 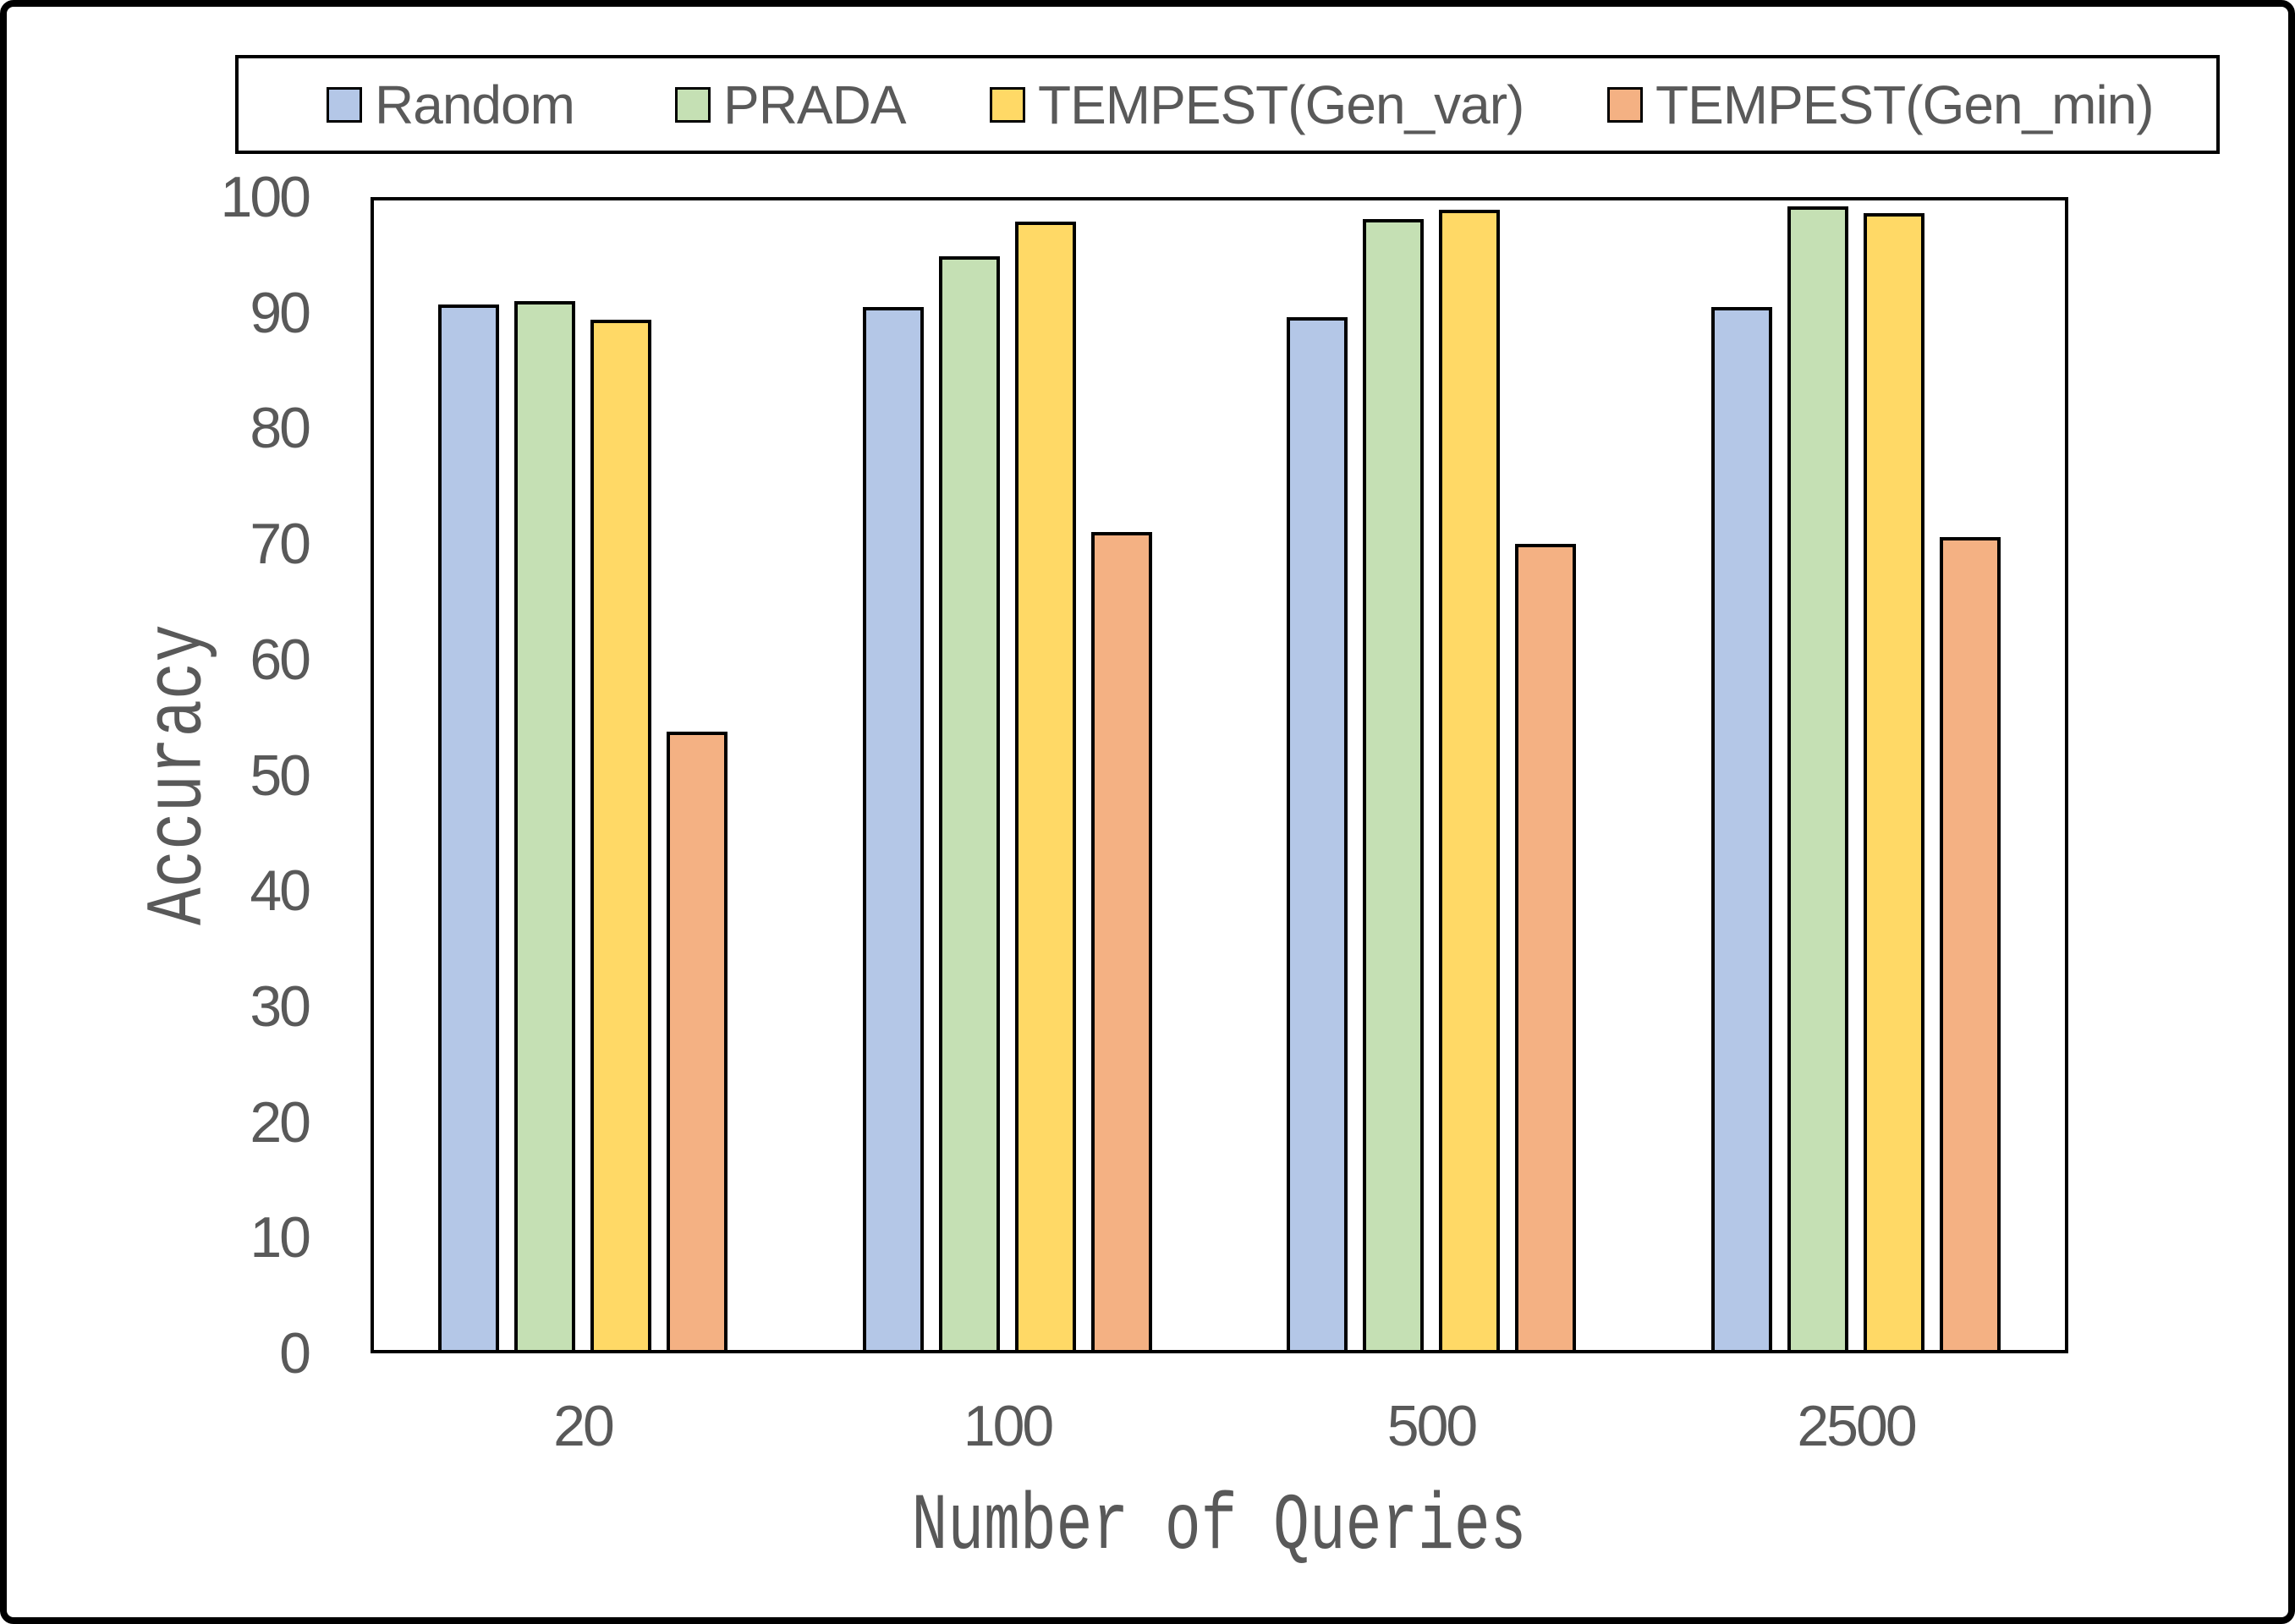 I want to click on legend-label: TEMPEST(Gen_var), so click(x=1281, y=104).